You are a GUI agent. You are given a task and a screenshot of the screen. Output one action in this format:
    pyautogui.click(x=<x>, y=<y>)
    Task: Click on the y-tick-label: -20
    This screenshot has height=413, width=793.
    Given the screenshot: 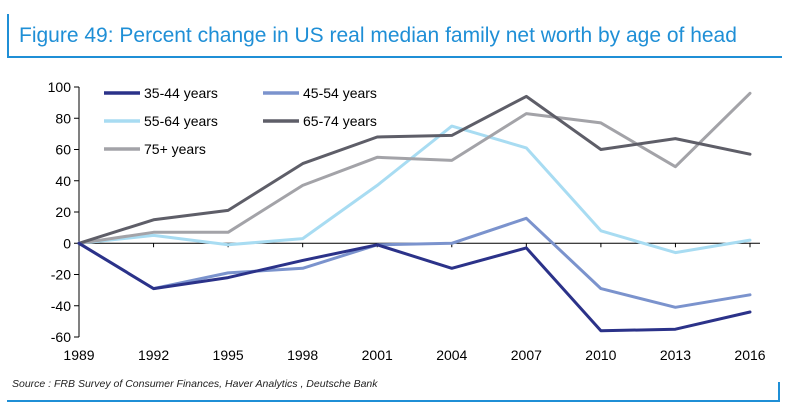 What is the action you would take?
    pyautogui.click(x=61, y=275)
    